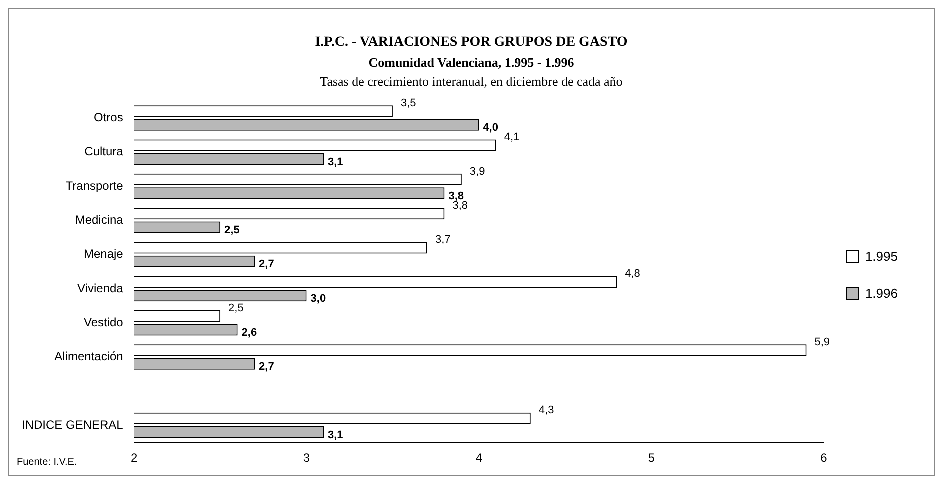 The height and width of the screenshot is (484, 943). I want to click on data-label: 4,3, so click(546, 410).